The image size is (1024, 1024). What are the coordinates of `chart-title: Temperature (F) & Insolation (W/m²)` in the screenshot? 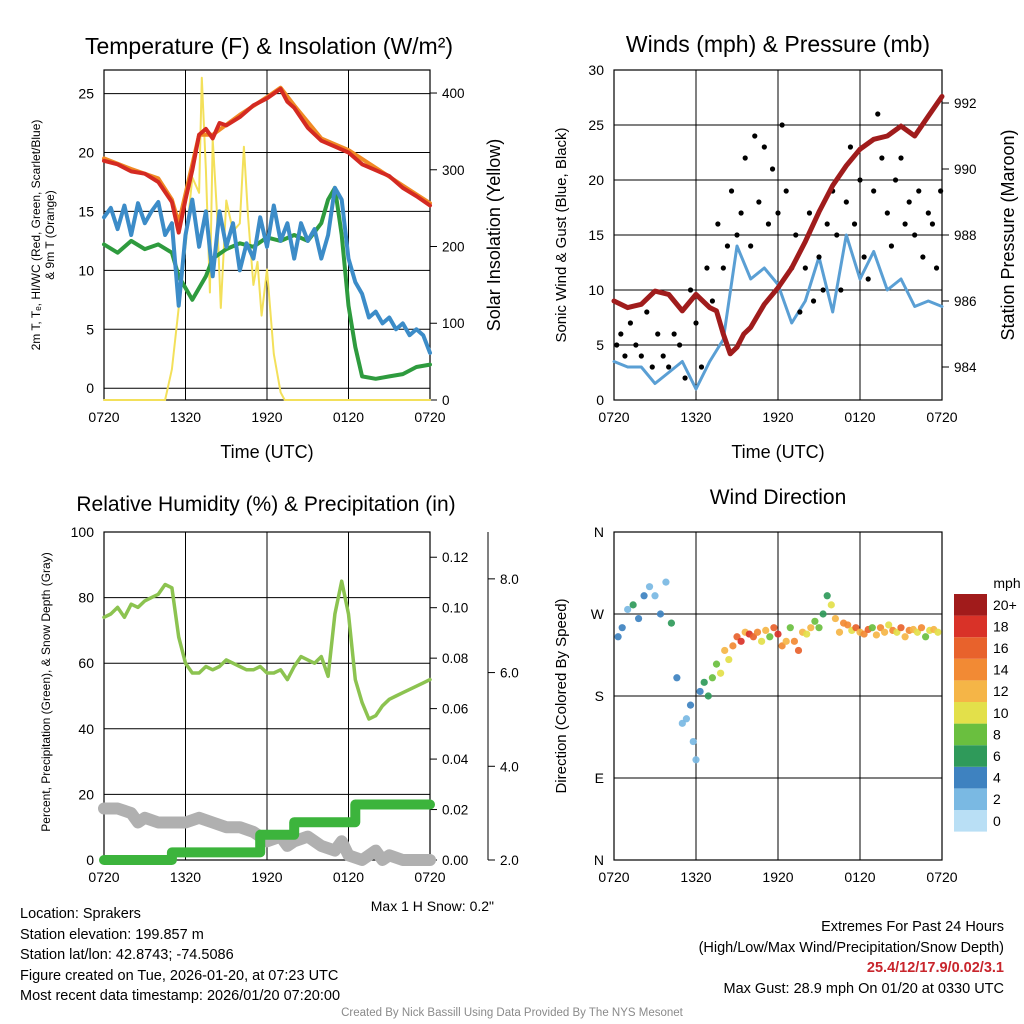 It's located at (269, 46).